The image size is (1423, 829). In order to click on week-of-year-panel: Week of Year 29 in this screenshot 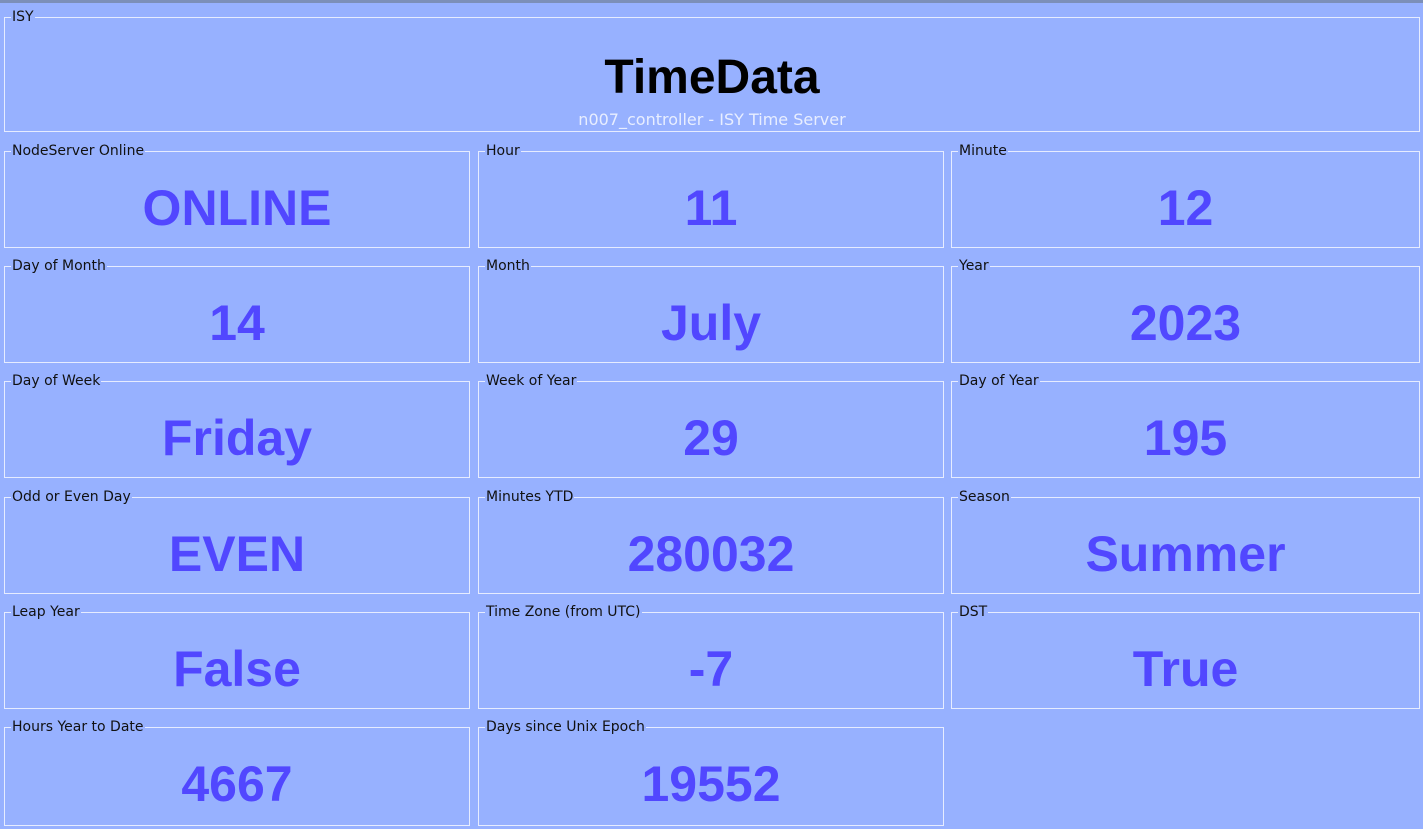, I will do `click(711, 426)`.